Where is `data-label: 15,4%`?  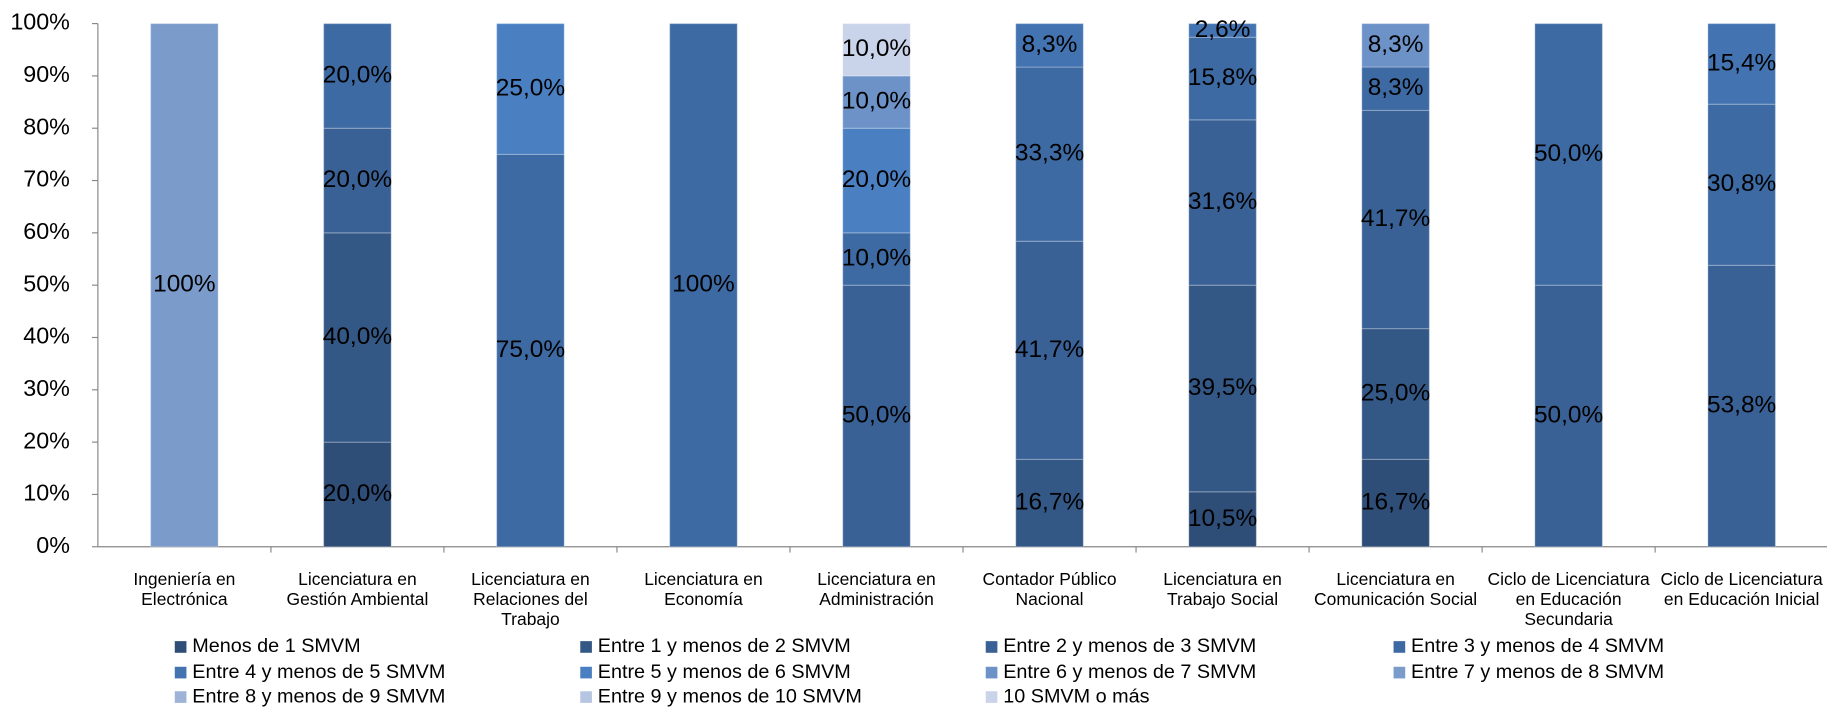
data-label: 15,4% is located at coordinates (1741, 62).